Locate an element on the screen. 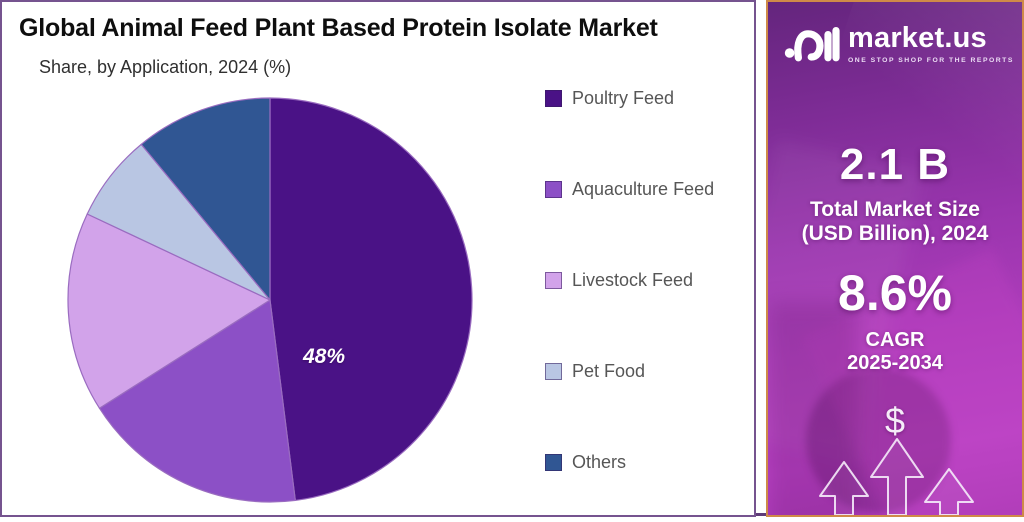 This screenshot has height=522, width=1024. logo-tagline: ONE STOP SHOP FOR THE REPORTS is located at coordinates (931, 60).